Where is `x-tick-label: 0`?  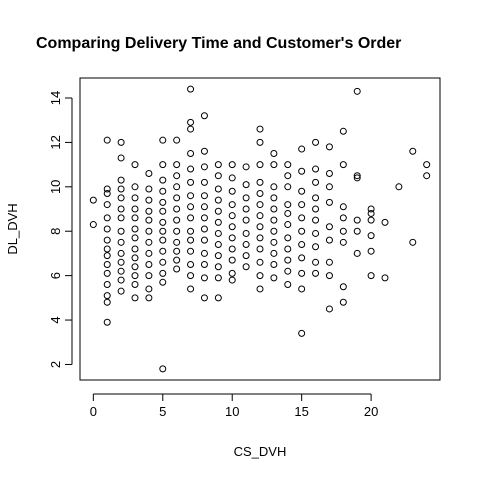 x-tick-label: 0 is located at coordinates (93, 411).